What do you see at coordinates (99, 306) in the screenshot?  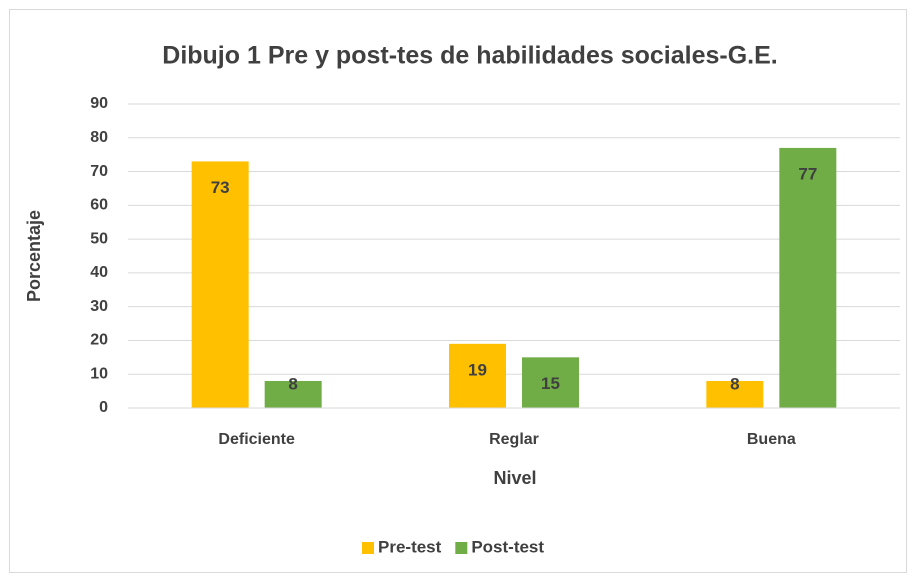 I see `y-tick-label: 30` at bounding box center [99, 306].